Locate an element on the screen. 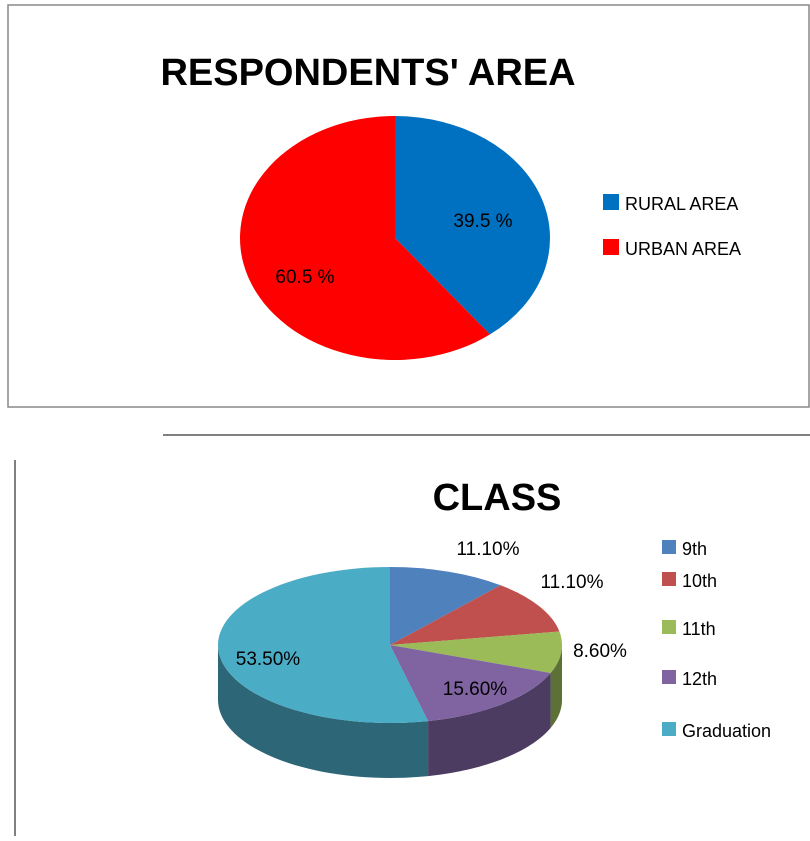  data-label: 60.5 % is located at coordinates (304, 277).